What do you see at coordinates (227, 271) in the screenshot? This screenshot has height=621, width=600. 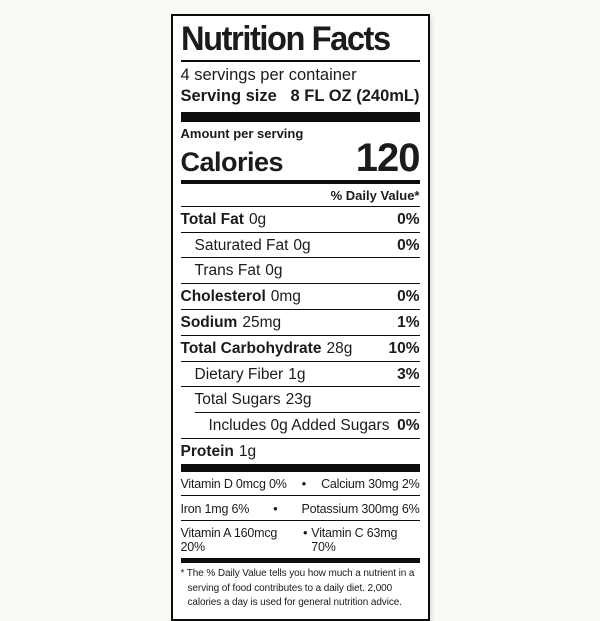 I see `nutrient-name: Trans Fat` at bounding box center [227, 271].